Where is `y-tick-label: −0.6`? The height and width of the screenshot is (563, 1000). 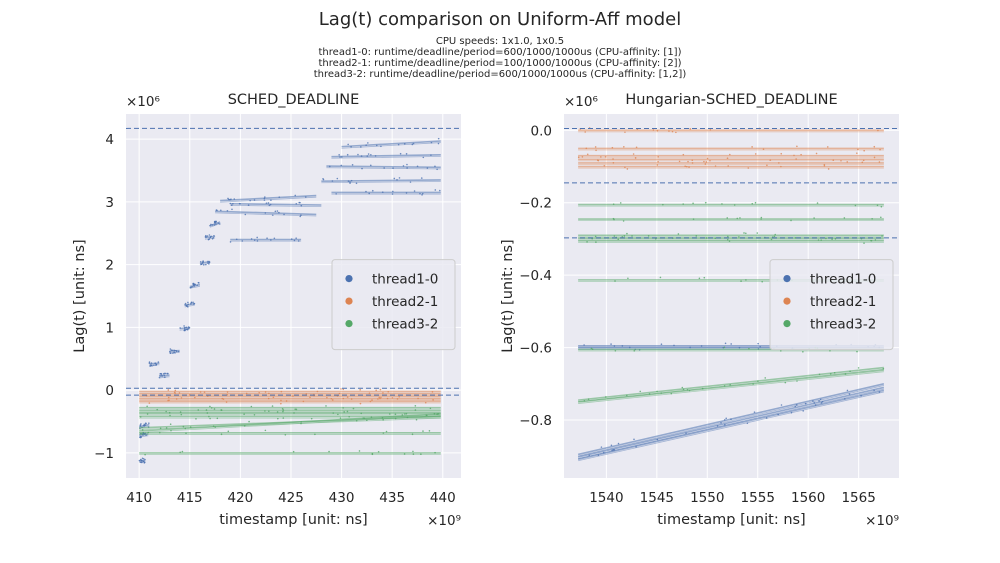
y-tick-label: −0.6 is located at coordinates (535, 349).